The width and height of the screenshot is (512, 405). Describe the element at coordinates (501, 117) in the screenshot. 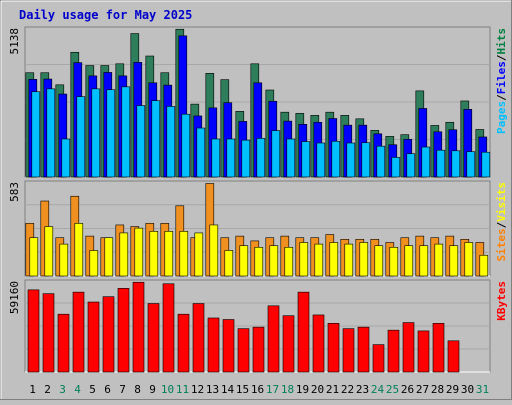

I see `panel-top-axis-label-part-0: Pages` at that location.